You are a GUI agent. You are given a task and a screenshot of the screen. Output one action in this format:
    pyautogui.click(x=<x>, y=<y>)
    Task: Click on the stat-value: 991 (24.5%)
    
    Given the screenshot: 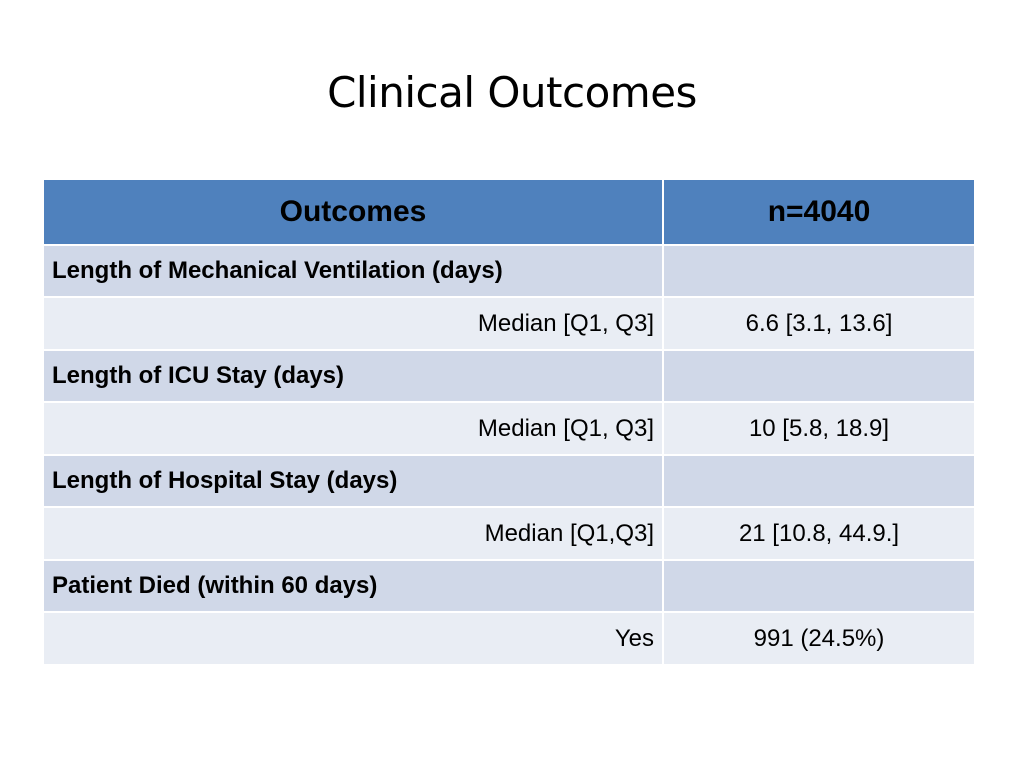 What is the action you would take?
    pyautogui.click(x=819, y=638)
    